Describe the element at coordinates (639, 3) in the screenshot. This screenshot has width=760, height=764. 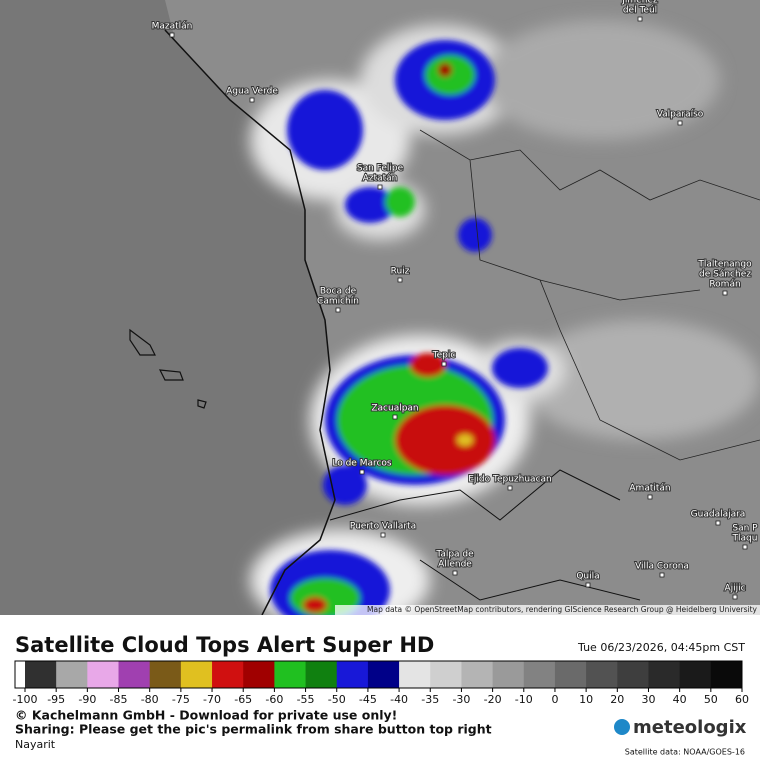
I see `place-label: Jiménez` at that location.